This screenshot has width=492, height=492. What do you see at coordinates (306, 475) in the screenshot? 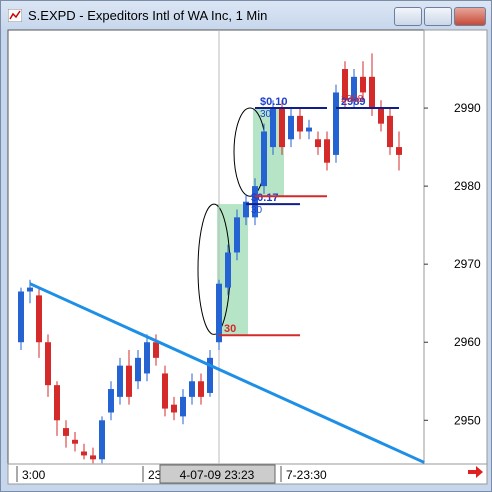
I see `x-tick-label: 7-23:30` at bounding box center [306, 475].